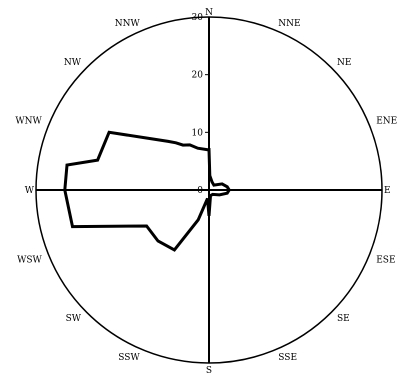 The image size is (406, 376). I want to click on direction-label-nnw: NNW, so click(128, 24).